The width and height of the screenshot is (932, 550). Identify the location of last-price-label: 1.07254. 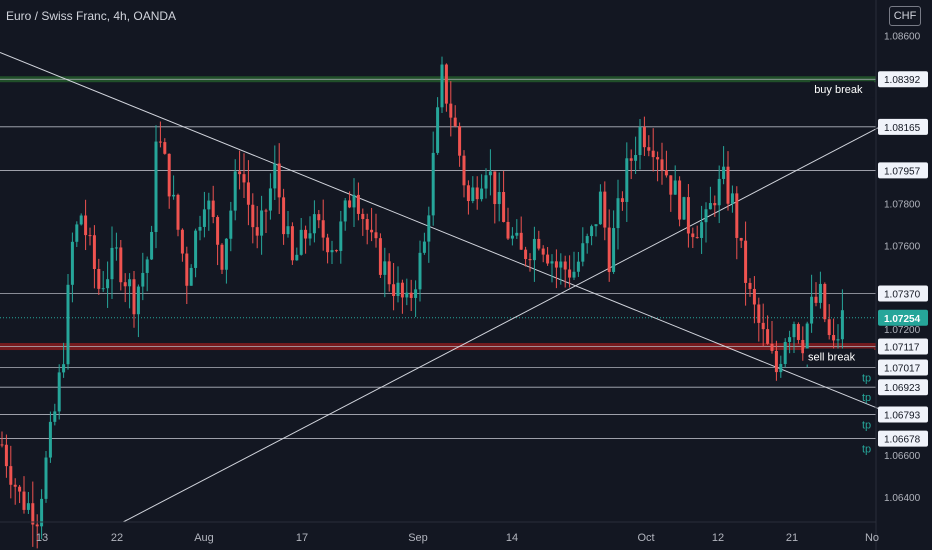
(902, 319).